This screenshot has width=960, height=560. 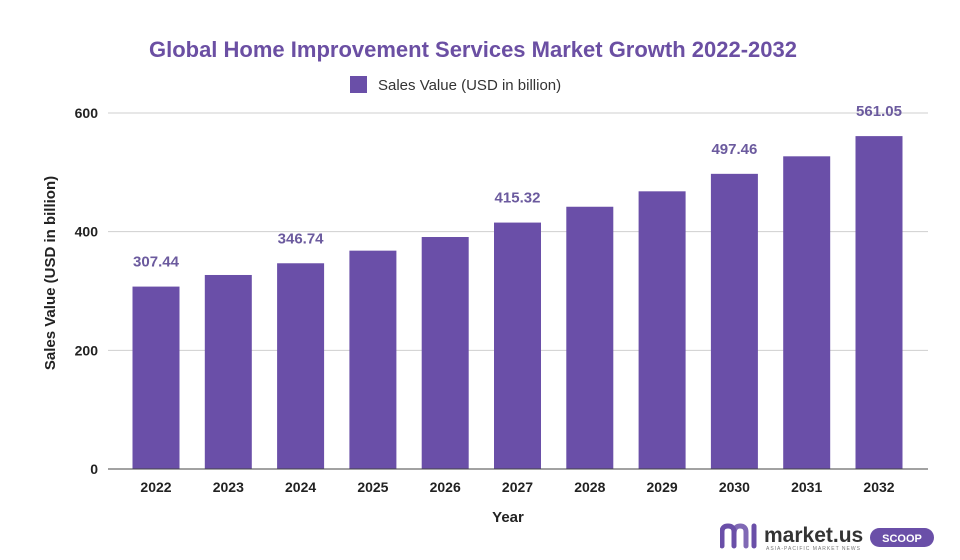 What do you see at coordinates (734, 321) in the screenshot?
I see `bar-2030` at bounding box center [734, 321].